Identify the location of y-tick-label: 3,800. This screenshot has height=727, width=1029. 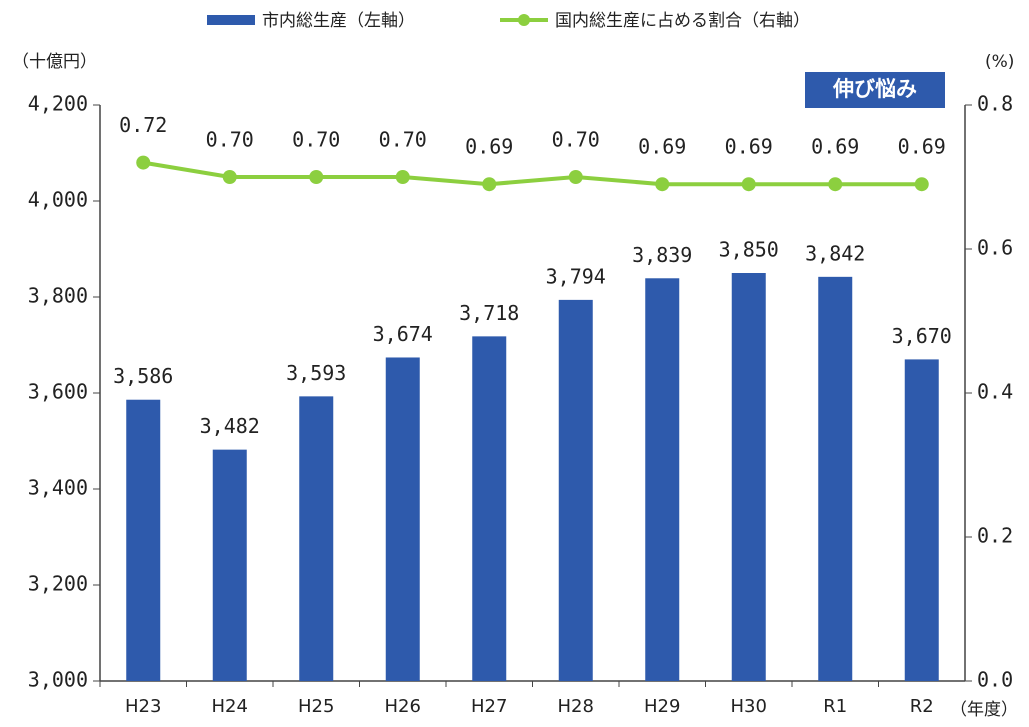
(58, 296).